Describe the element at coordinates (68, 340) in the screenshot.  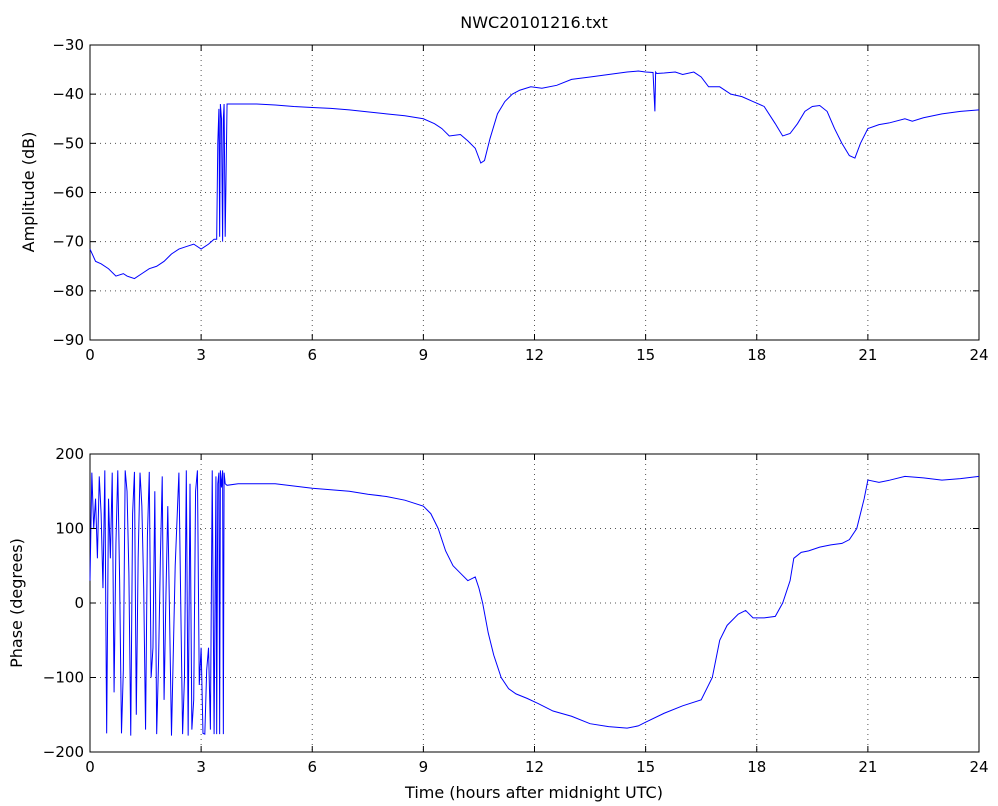
I see `amplitude-ytick-label: −90` at that location.